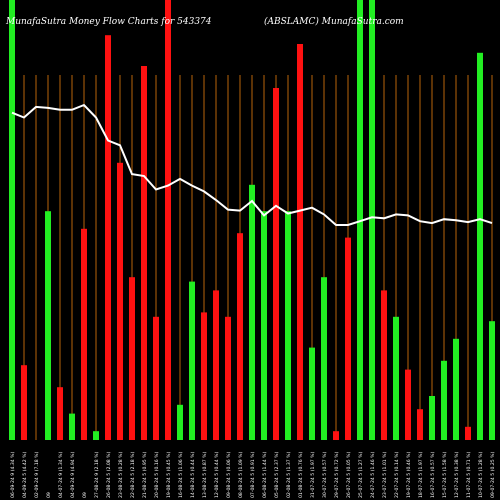 The width and height of the screenshot is (500, 500). Describe the element at coordinates (373, 474) in the screenshot. I see `x-tick-label: 24-07-24 5 (1.46 %)` at that location.